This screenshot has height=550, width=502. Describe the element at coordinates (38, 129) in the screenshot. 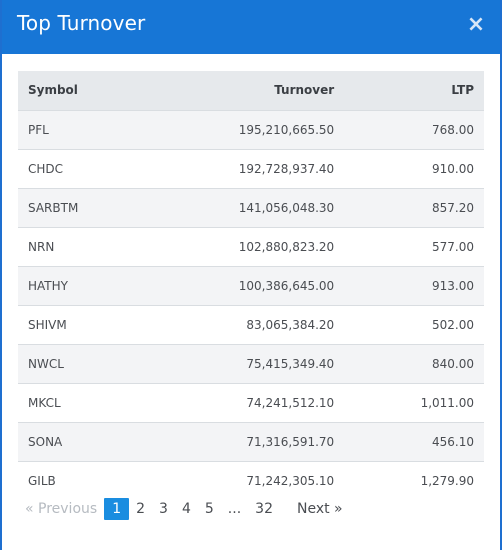

I see `cell-symbol: PFL` at that location.